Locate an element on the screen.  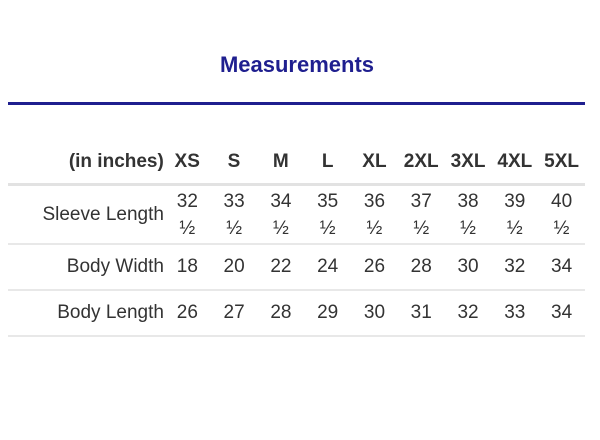
cell-value: 35 ½ is located at coordinates (328, 214).